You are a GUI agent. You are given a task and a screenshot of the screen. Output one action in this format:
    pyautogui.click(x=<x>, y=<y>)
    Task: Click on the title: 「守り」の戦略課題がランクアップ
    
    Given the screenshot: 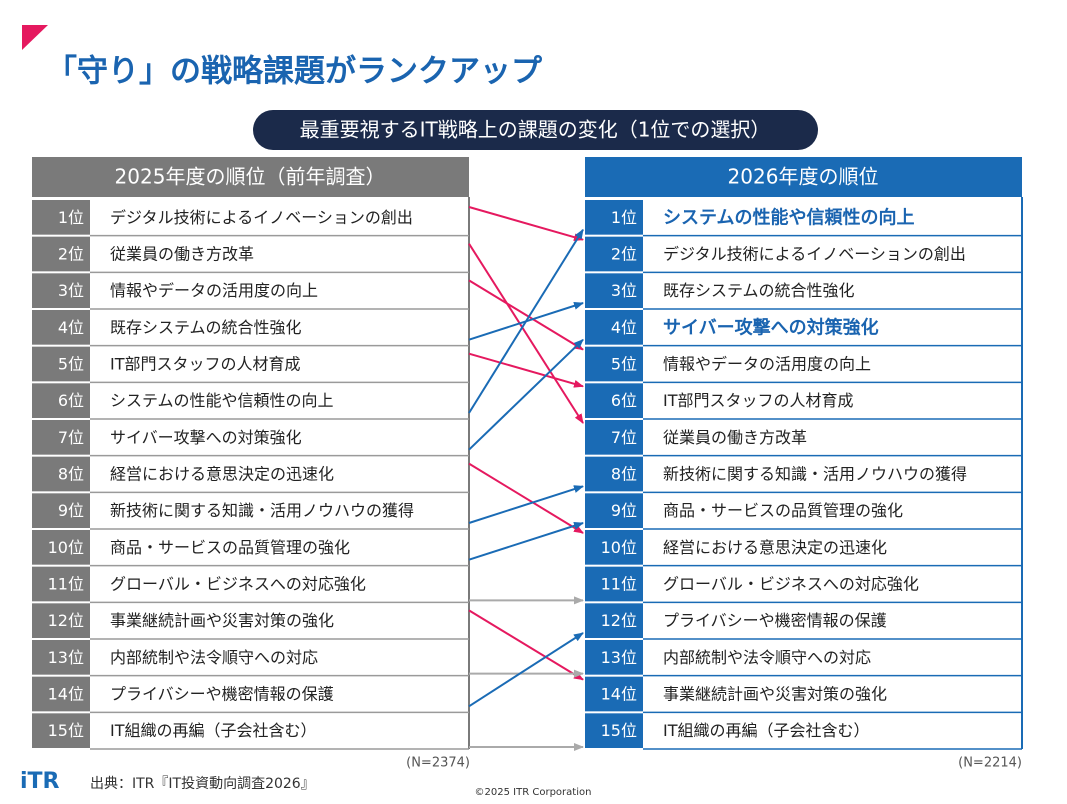 What is the action you would take?
    pyautogui.click(x=294, y=72)
    